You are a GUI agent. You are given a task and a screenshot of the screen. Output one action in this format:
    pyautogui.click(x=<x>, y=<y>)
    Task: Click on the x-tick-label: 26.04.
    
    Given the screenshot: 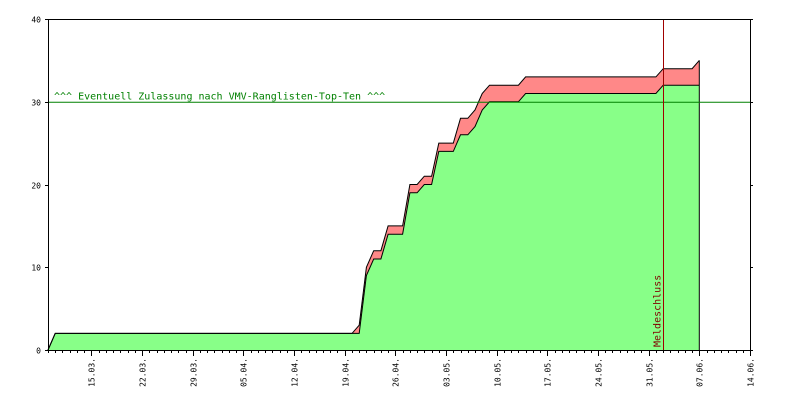 What is the action you would take?
    pyautogui.click(x=396, y=372)
    